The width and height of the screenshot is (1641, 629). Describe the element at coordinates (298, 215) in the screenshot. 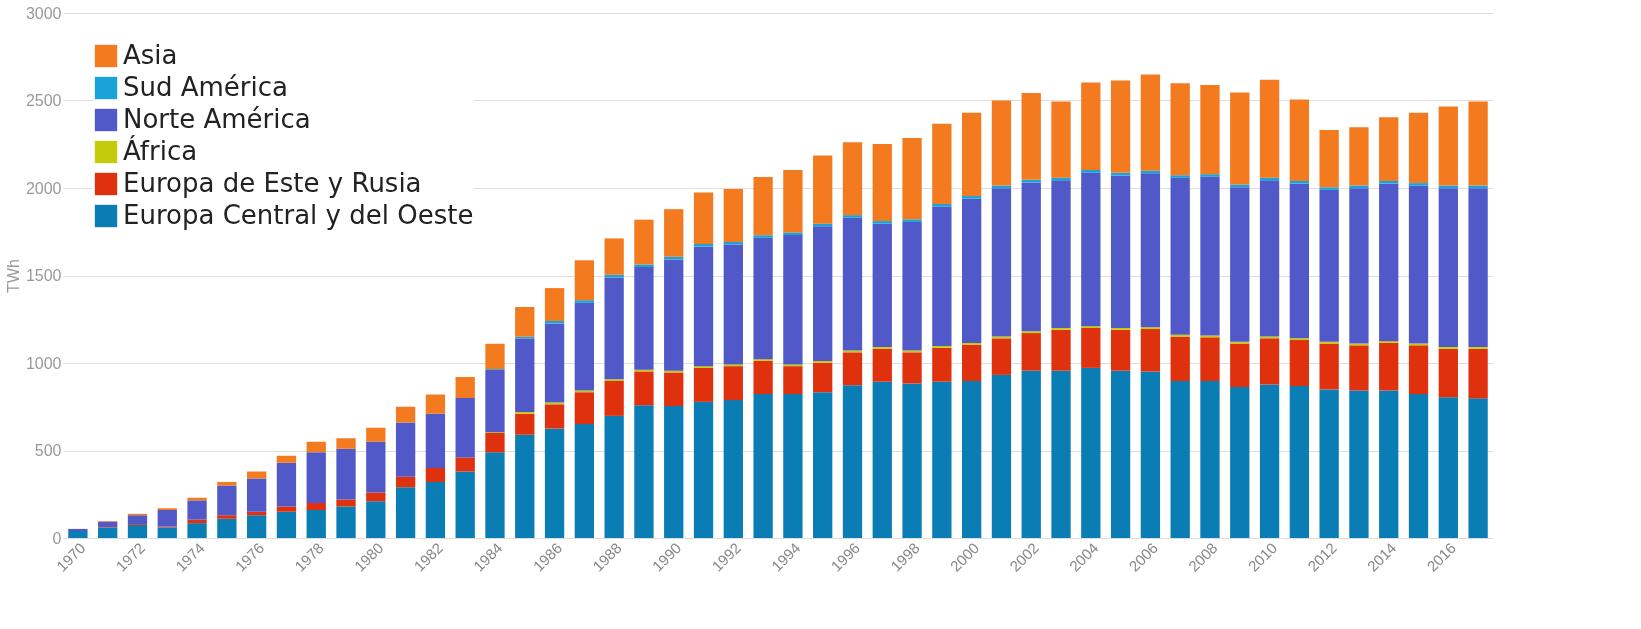

I see `legend-label: Europa Central y del Oeste` at that location.